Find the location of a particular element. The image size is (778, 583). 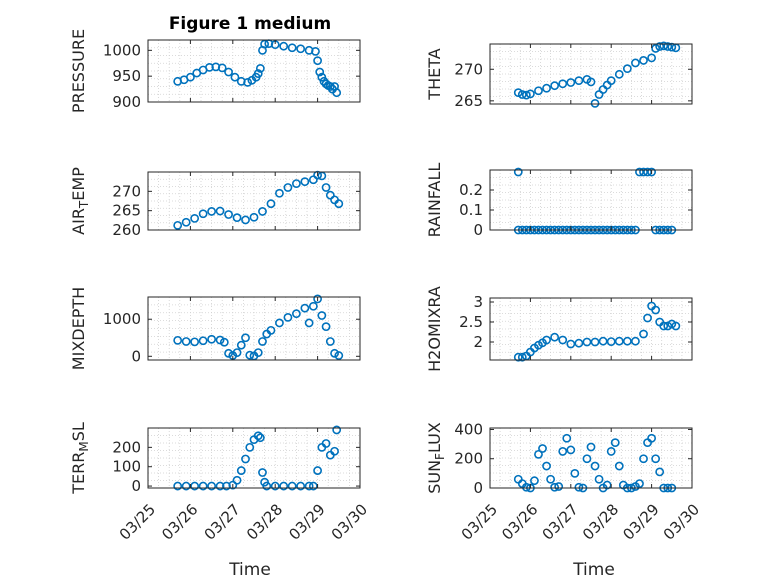

y-tick-label: 400 is located at coordinates (468, 429).